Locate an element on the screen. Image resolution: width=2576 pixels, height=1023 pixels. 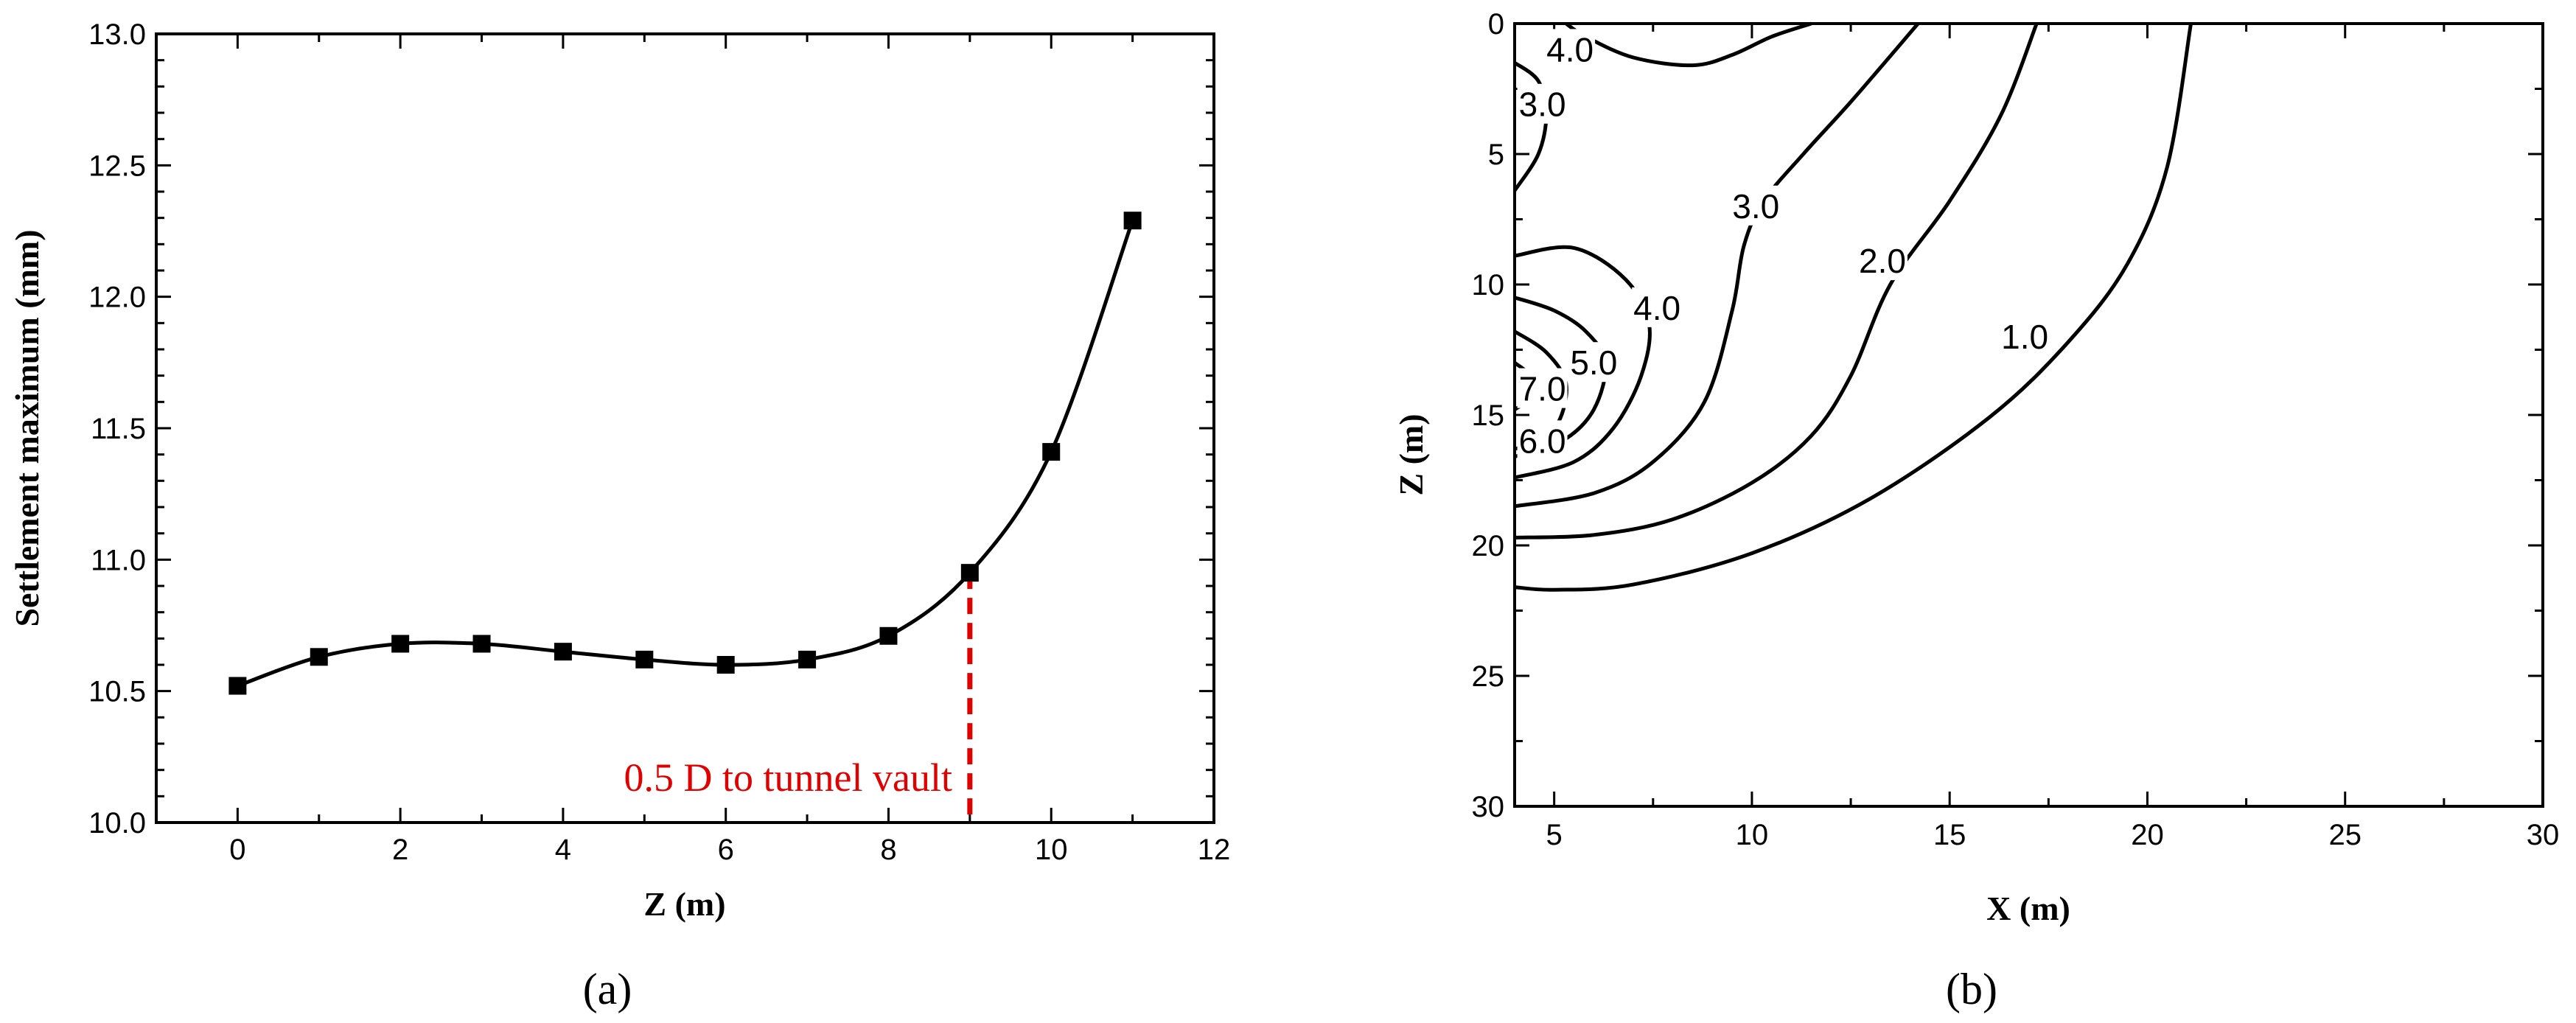
chart-a-x-tick-label: 2 is located at coordinates (400, 850).